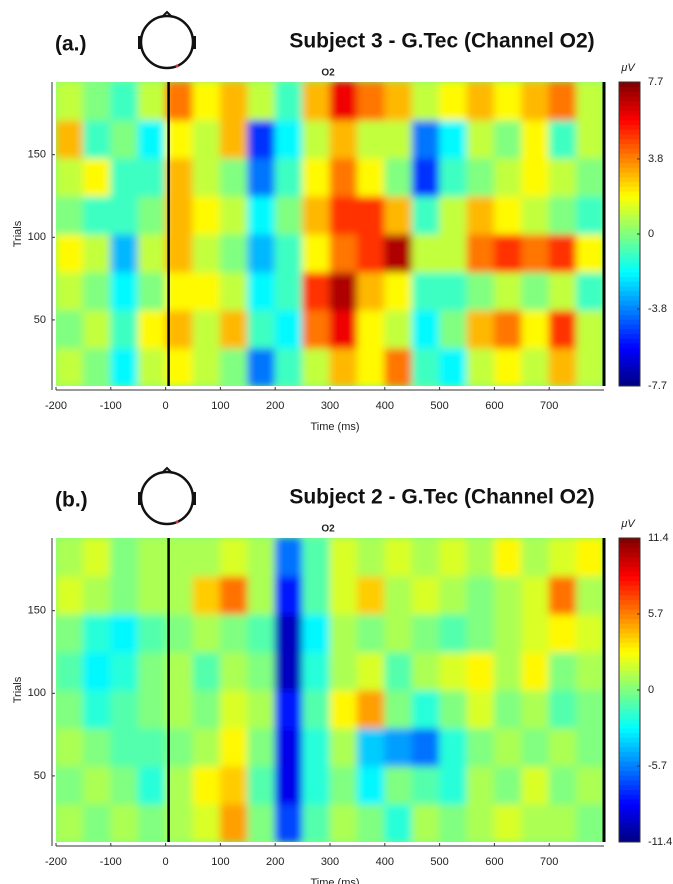 The height and width of the screenshot is (884, 673). What do you see at coordinates (549, 406) in the screenshot?
I see `x-tick-label: 700` at bounding box center [549, 406].